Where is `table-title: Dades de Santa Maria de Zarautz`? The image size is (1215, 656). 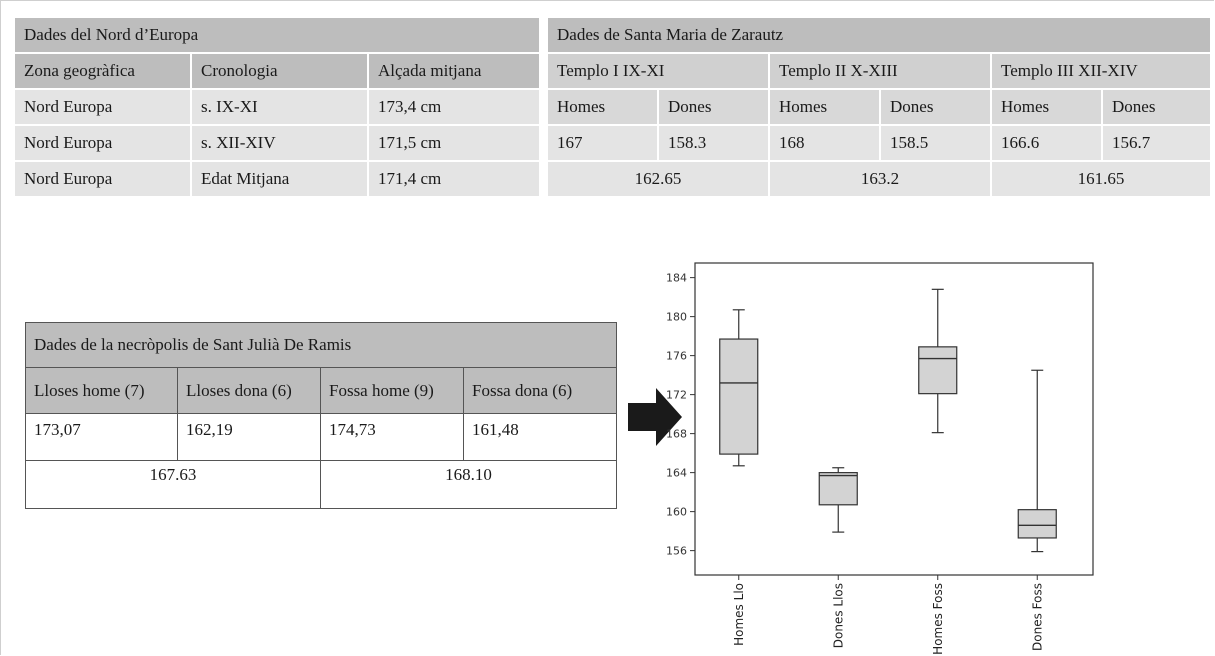 table-title: Dades de Santa Maria de Zarautz is located at coordinates (880, 36).